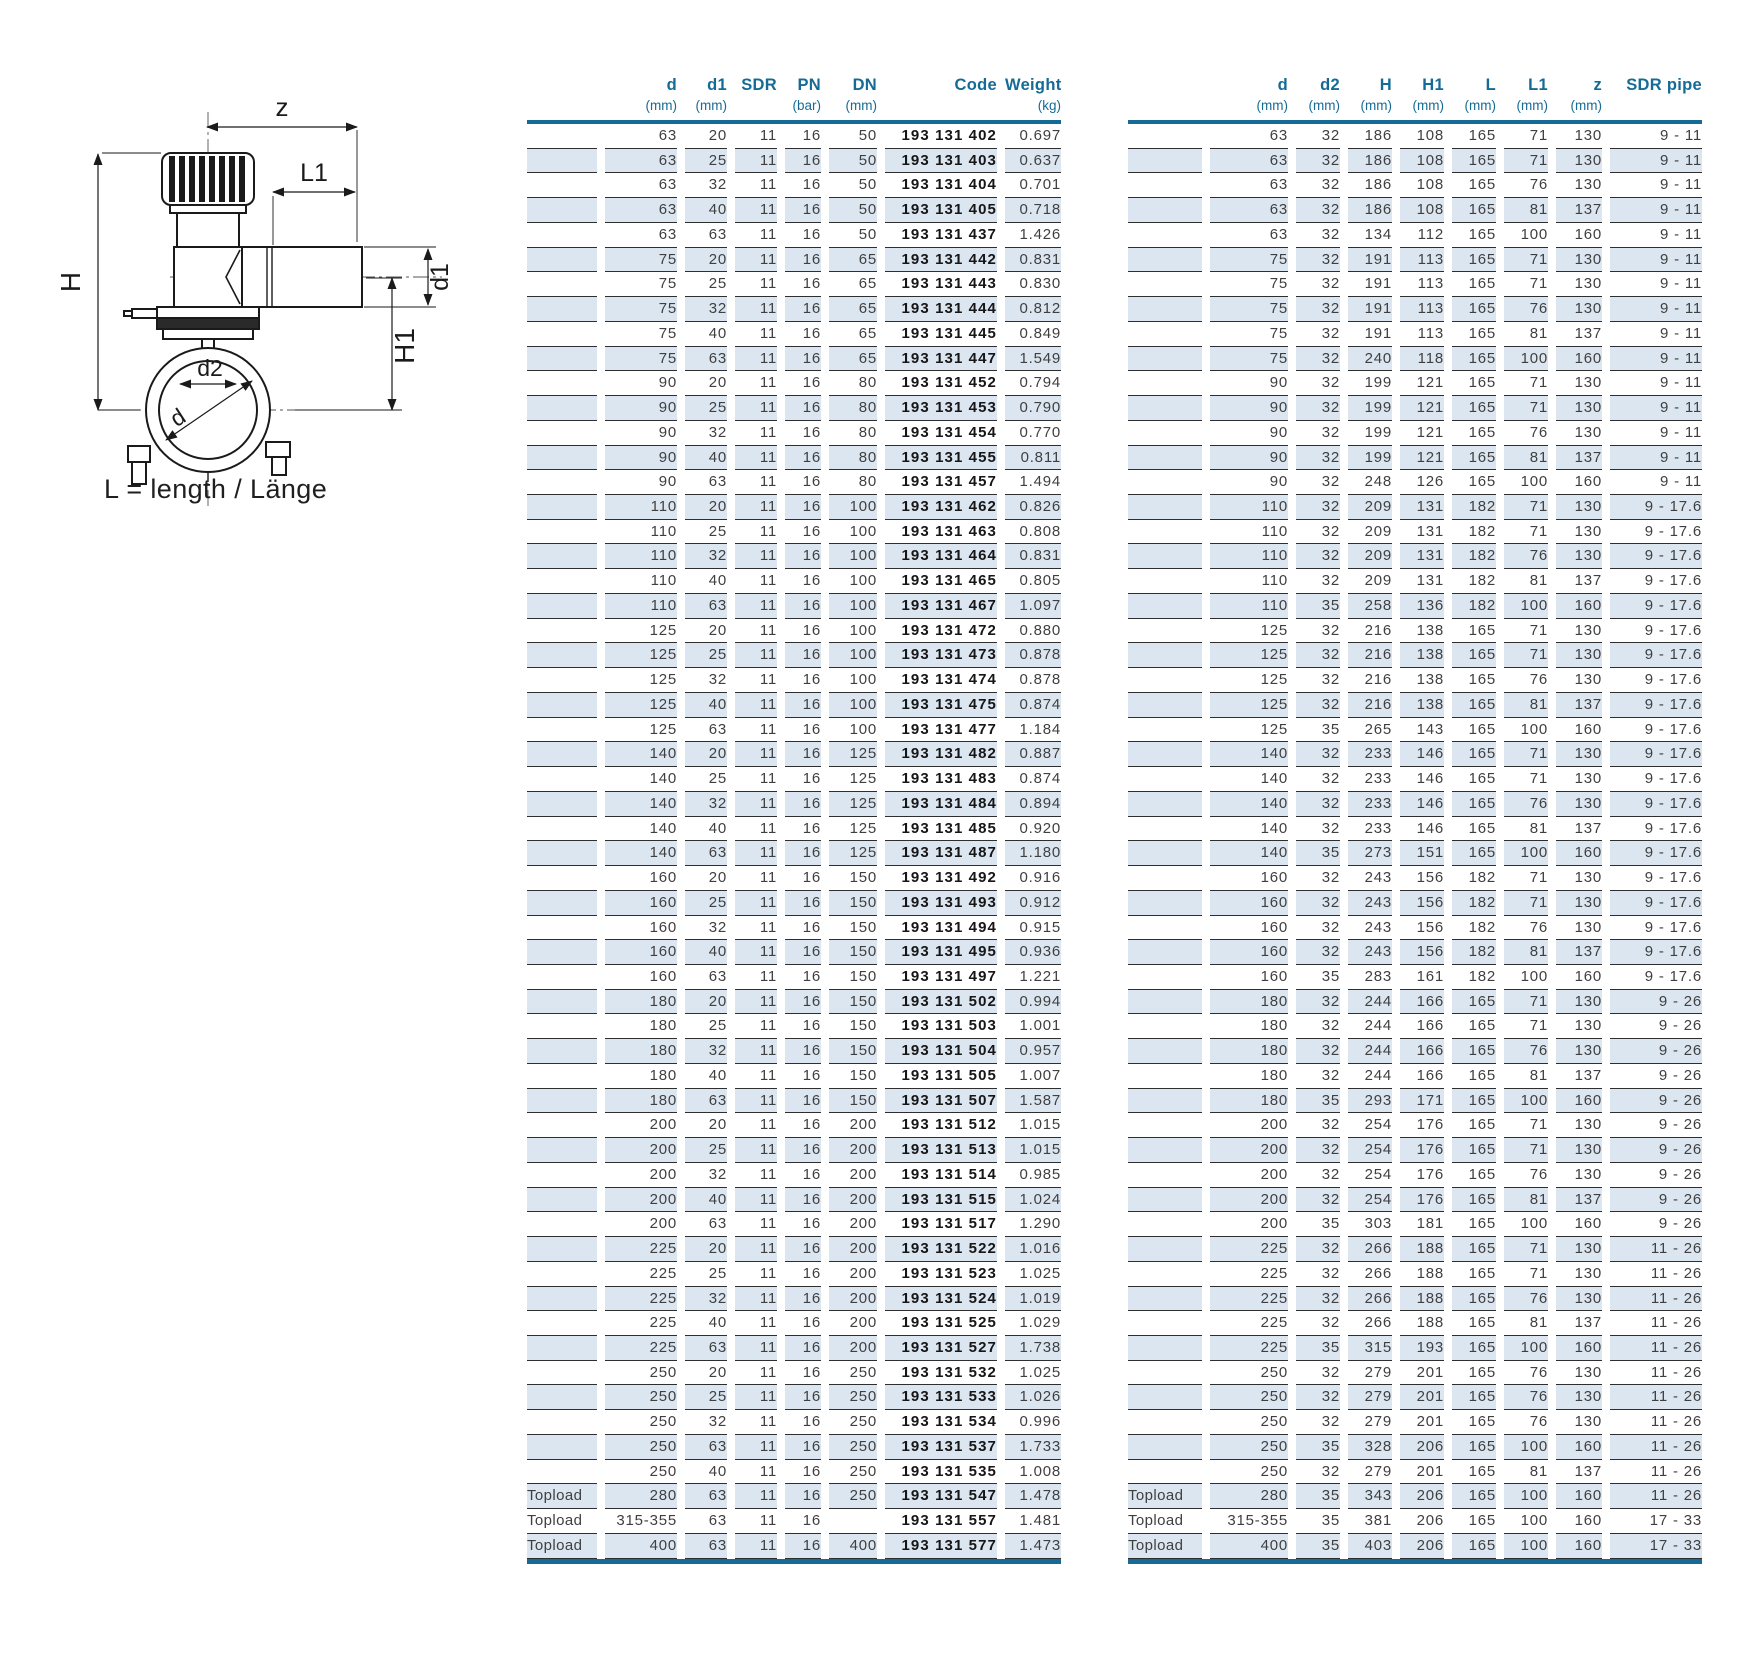  What do you see at coordinates (941, 1422) in the screenshot?
I see `cell-code: 193 131 534` at bounding box center [941, 1422].